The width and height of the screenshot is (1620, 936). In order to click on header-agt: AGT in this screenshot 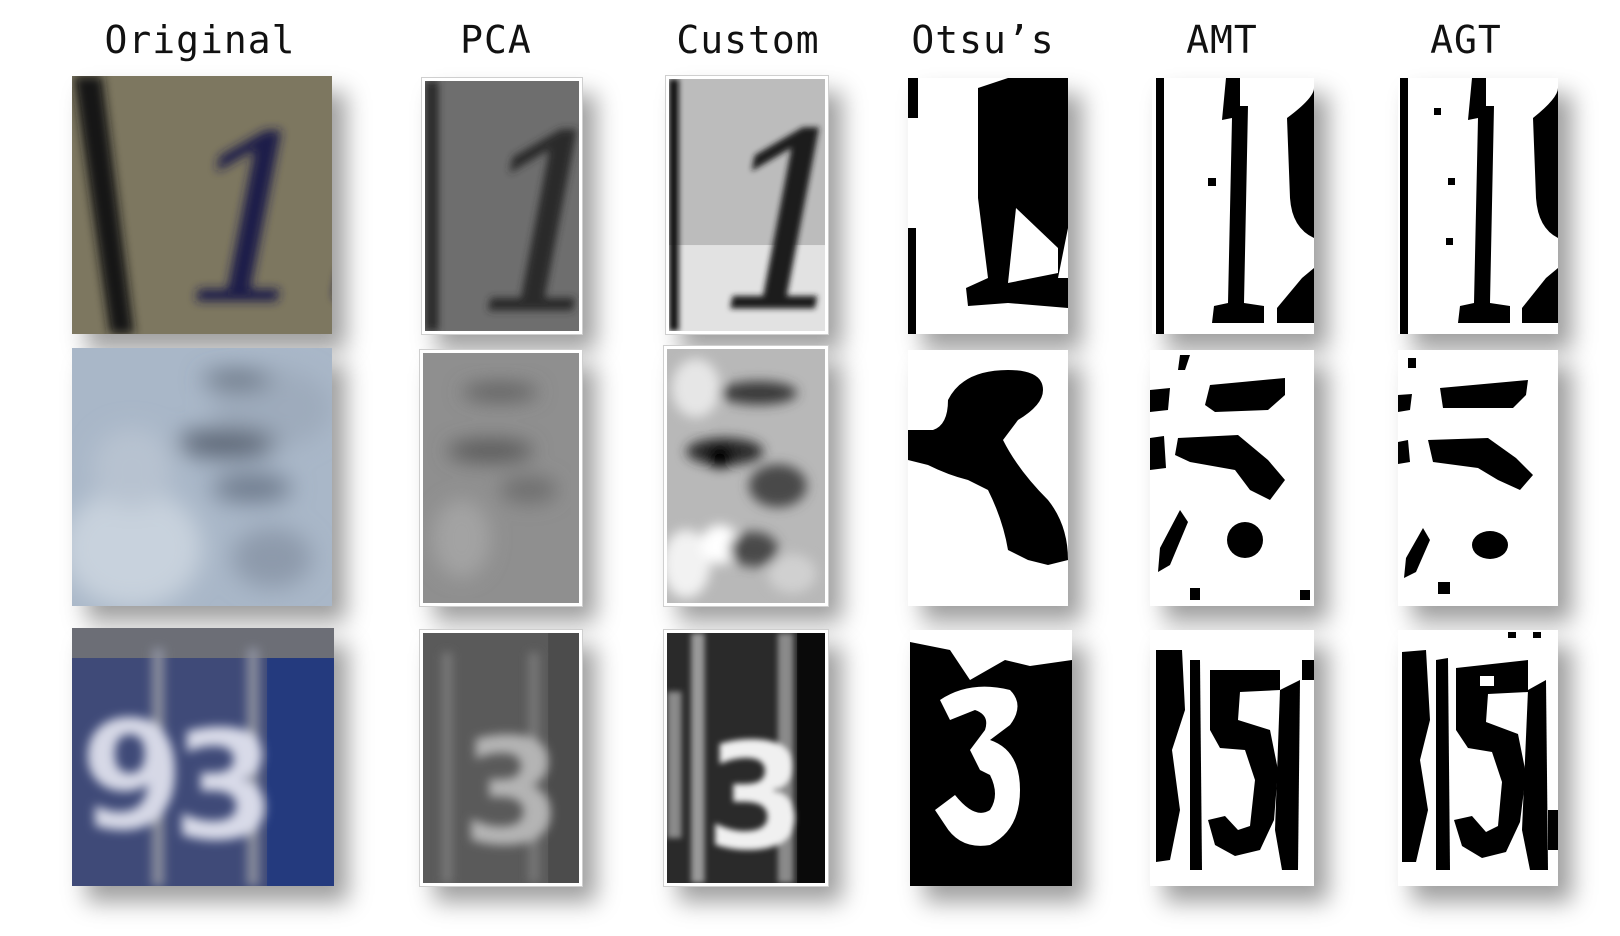, I will do `click(1466, 40)`.